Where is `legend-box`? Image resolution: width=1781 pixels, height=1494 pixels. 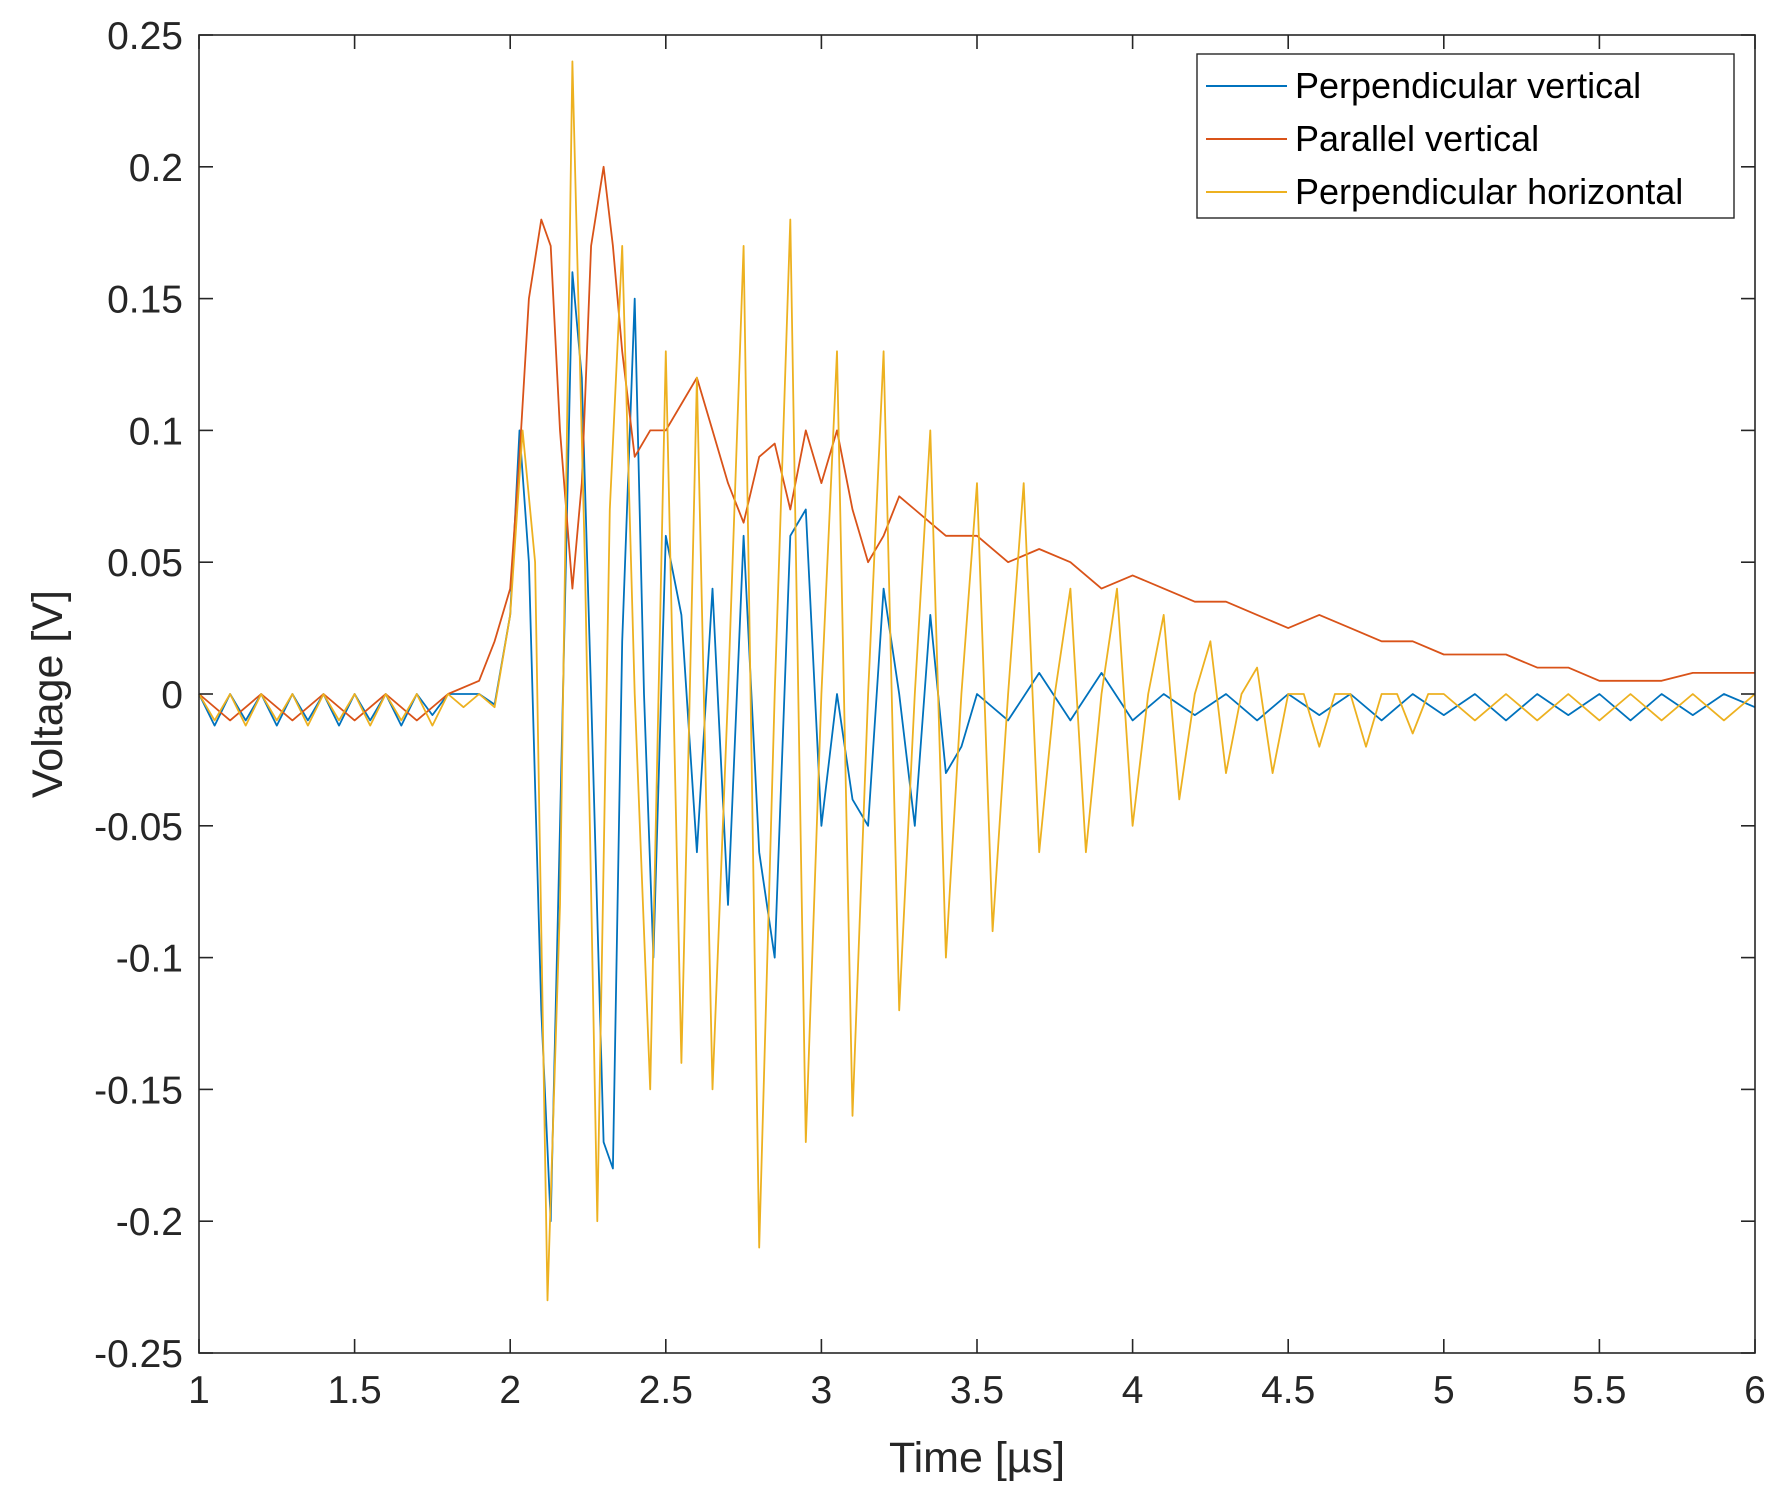
legend-box is located at coordinates (1465, 136).